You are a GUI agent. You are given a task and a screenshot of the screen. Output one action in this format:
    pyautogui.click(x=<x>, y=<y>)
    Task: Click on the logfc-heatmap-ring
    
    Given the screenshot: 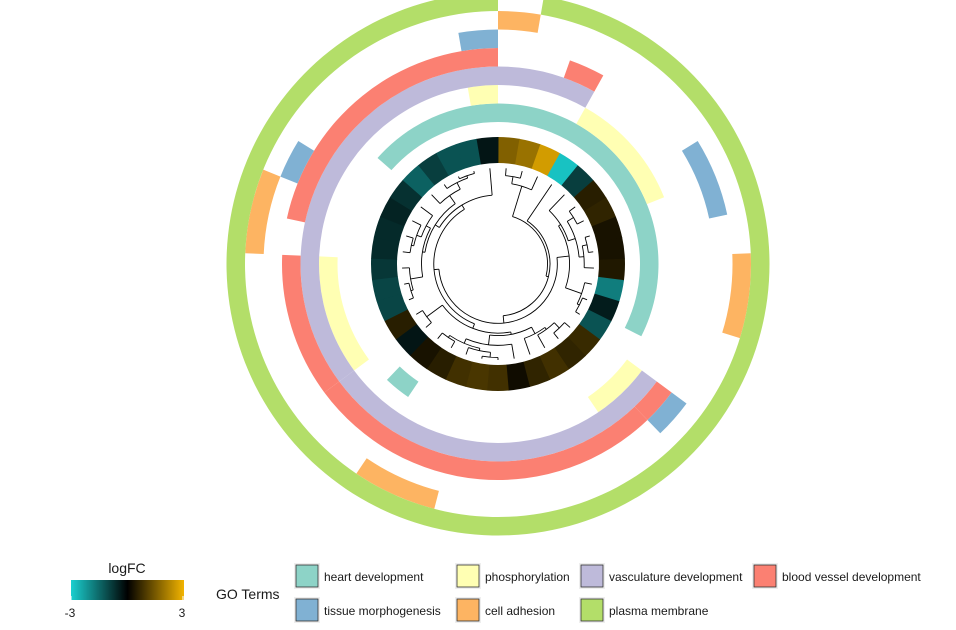 What is the action you would take?
    pyautogui.click(x=497, y=264)
    